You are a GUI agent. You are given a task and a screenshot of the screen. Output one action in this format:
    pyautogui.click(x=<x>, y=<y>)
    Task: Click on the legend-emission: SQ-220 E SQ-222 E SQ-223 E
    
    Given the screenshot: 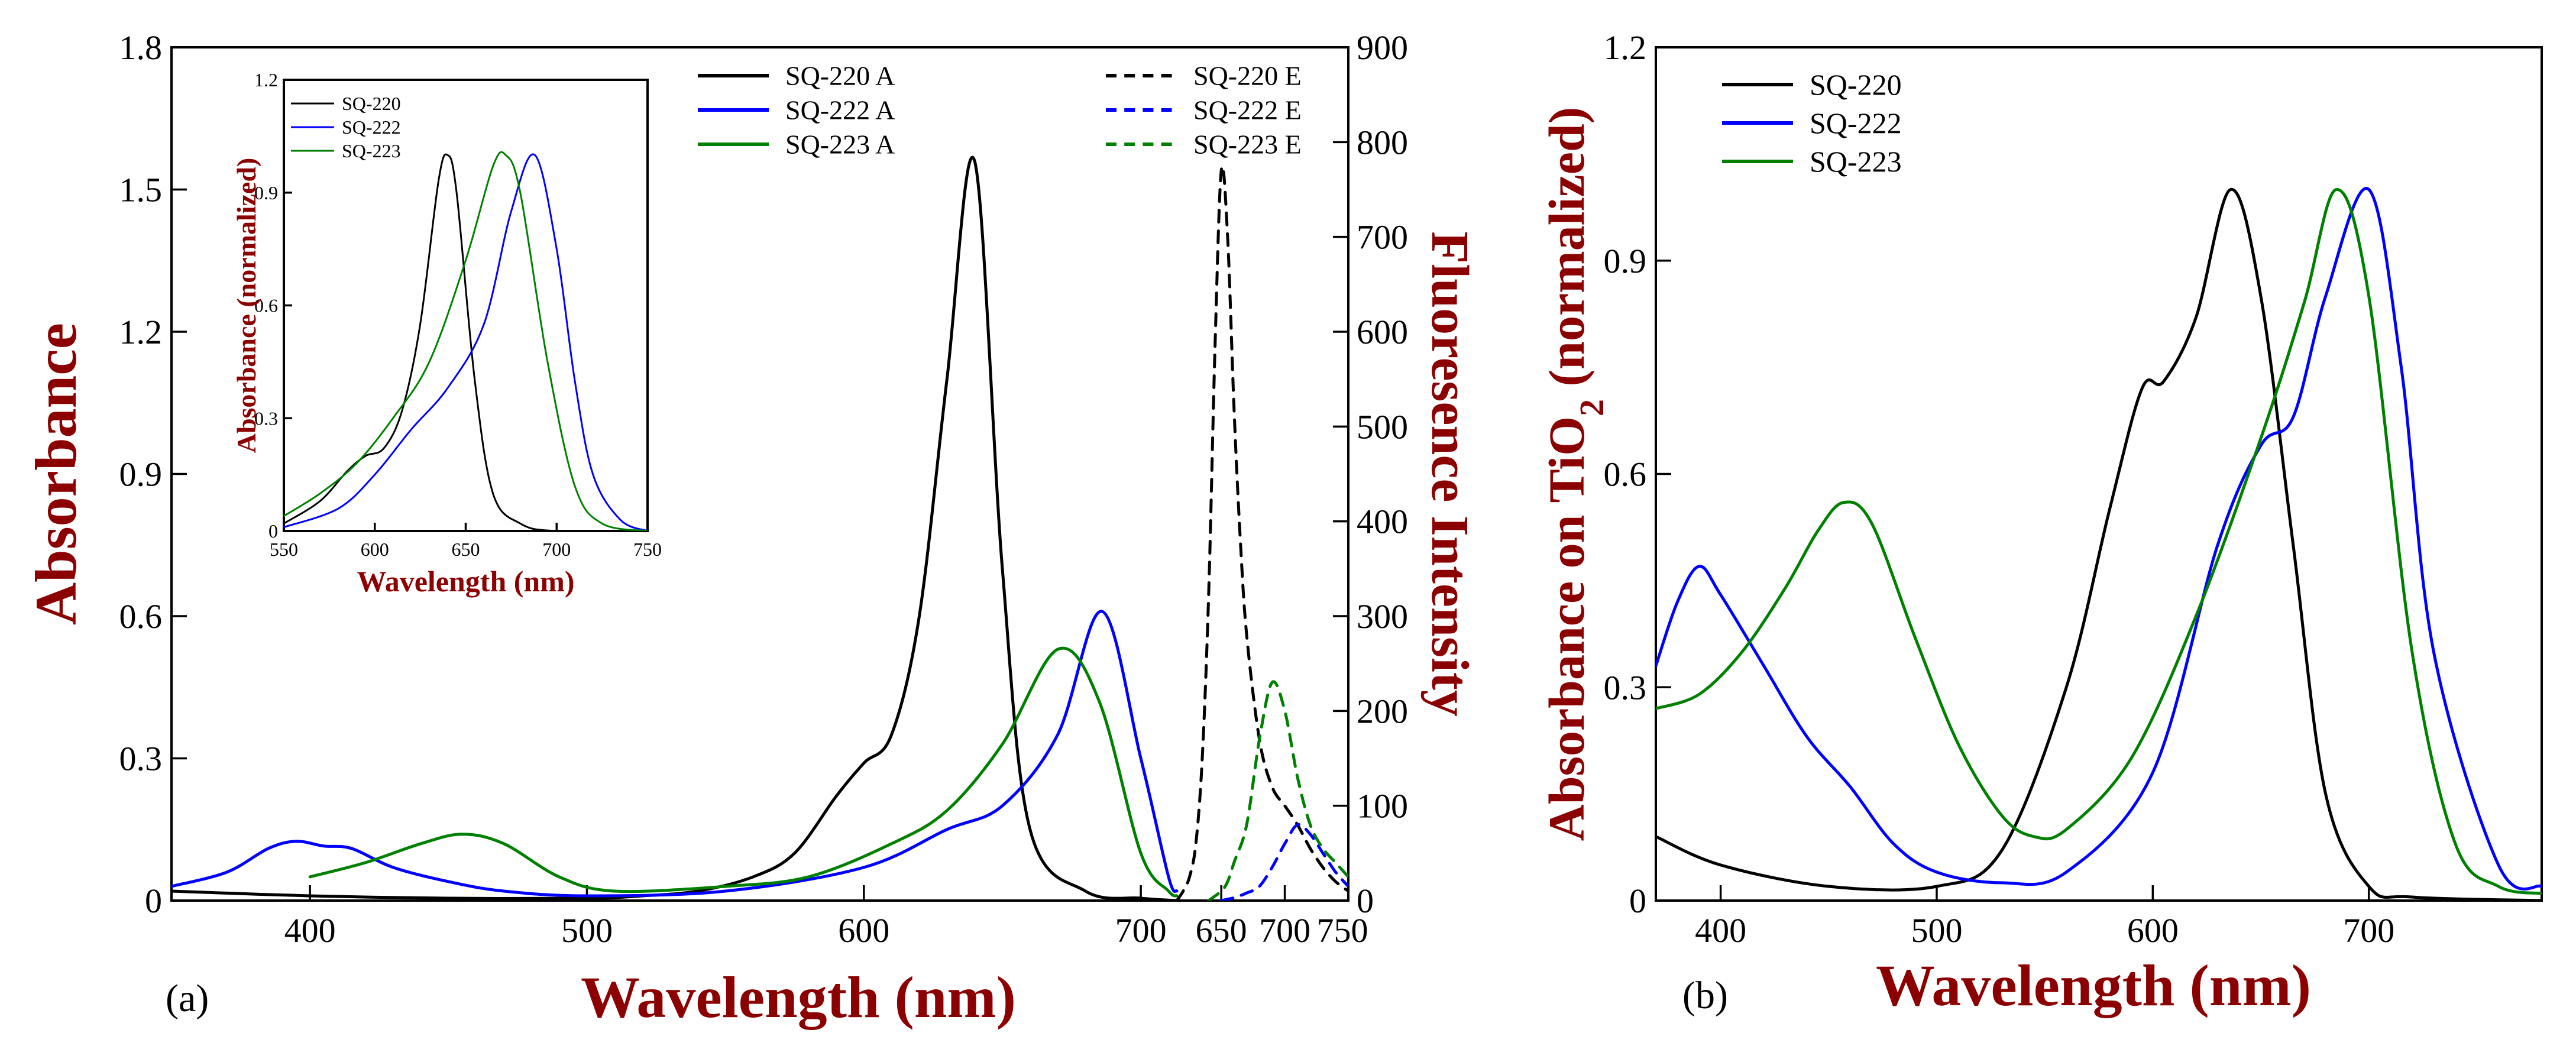 What is the action you would take?
    pyautogui.click(x=1204, y=111)
    